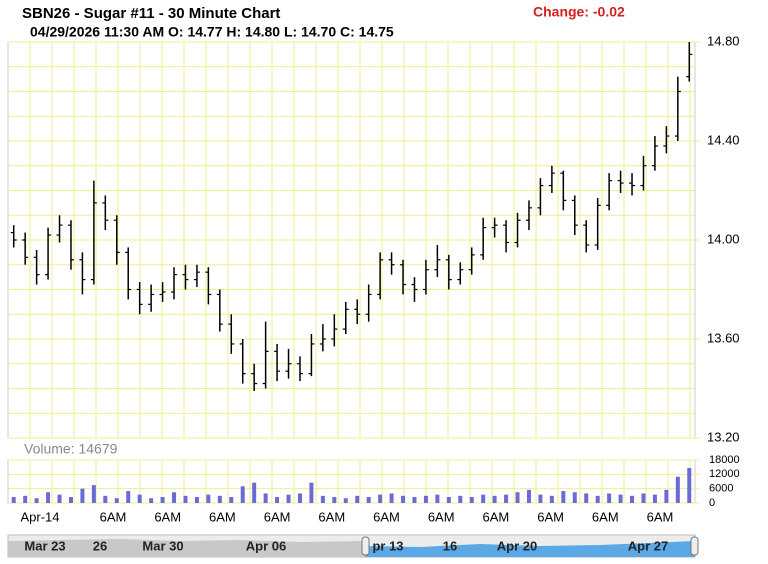 The image size is (768, 564). Describe the element at coordinates (724, 460) in the screenshot. I see `y-tick-label: 18000` at that location.